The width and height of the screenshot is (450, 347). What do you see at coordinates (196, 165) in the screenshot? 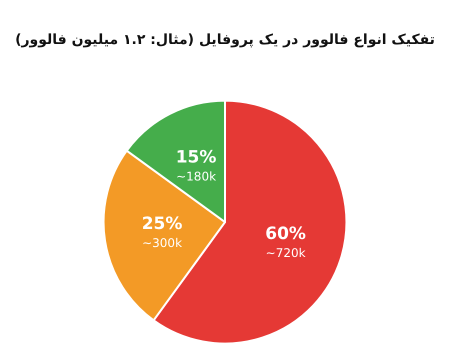
I see `data-label: 15% ~180k` at bounding box center [196, 165].